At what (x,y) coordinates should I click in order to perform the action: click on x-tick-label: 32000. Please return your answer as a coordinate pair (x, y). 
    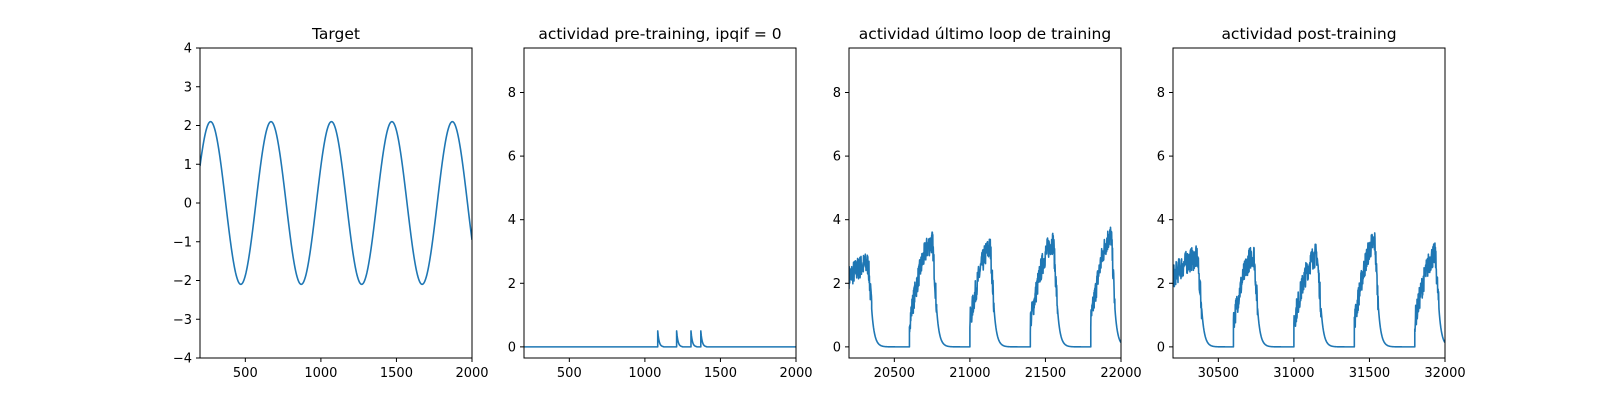
    Looking at the image, I should click on (1444, 373).